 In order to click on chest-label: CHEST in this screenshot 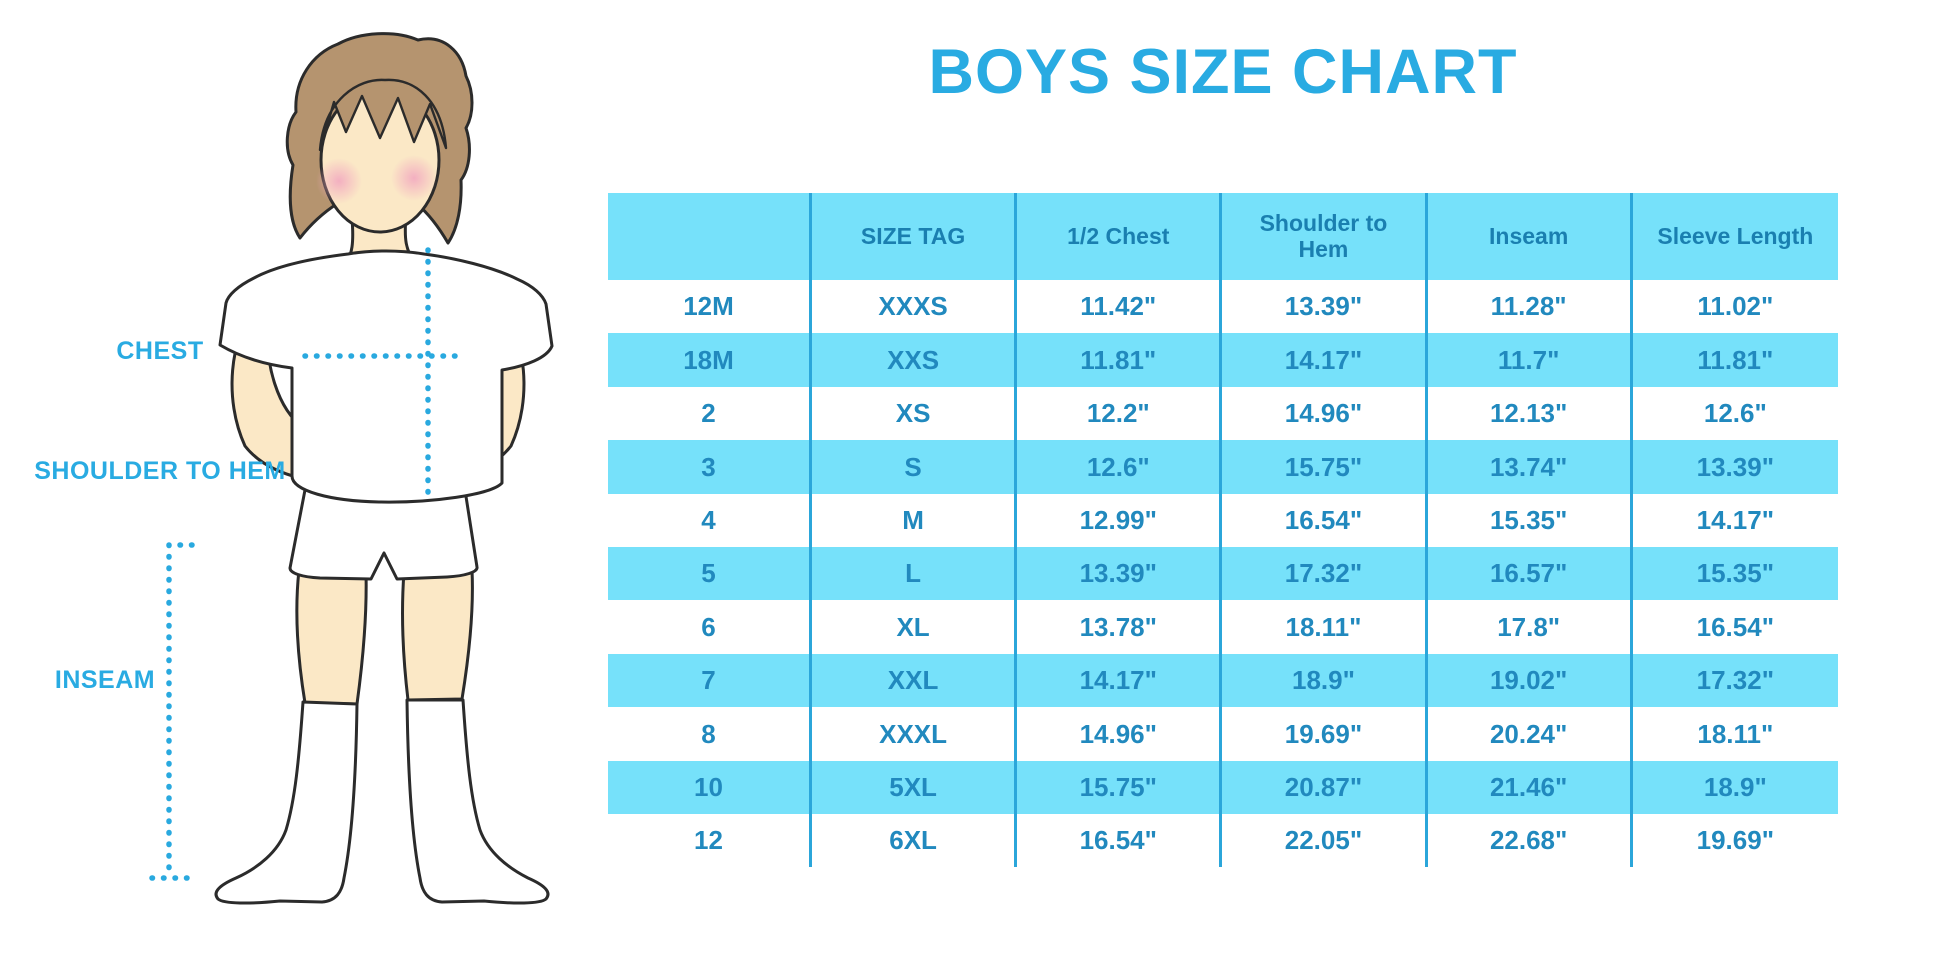, I will do `click(160, 351)`.